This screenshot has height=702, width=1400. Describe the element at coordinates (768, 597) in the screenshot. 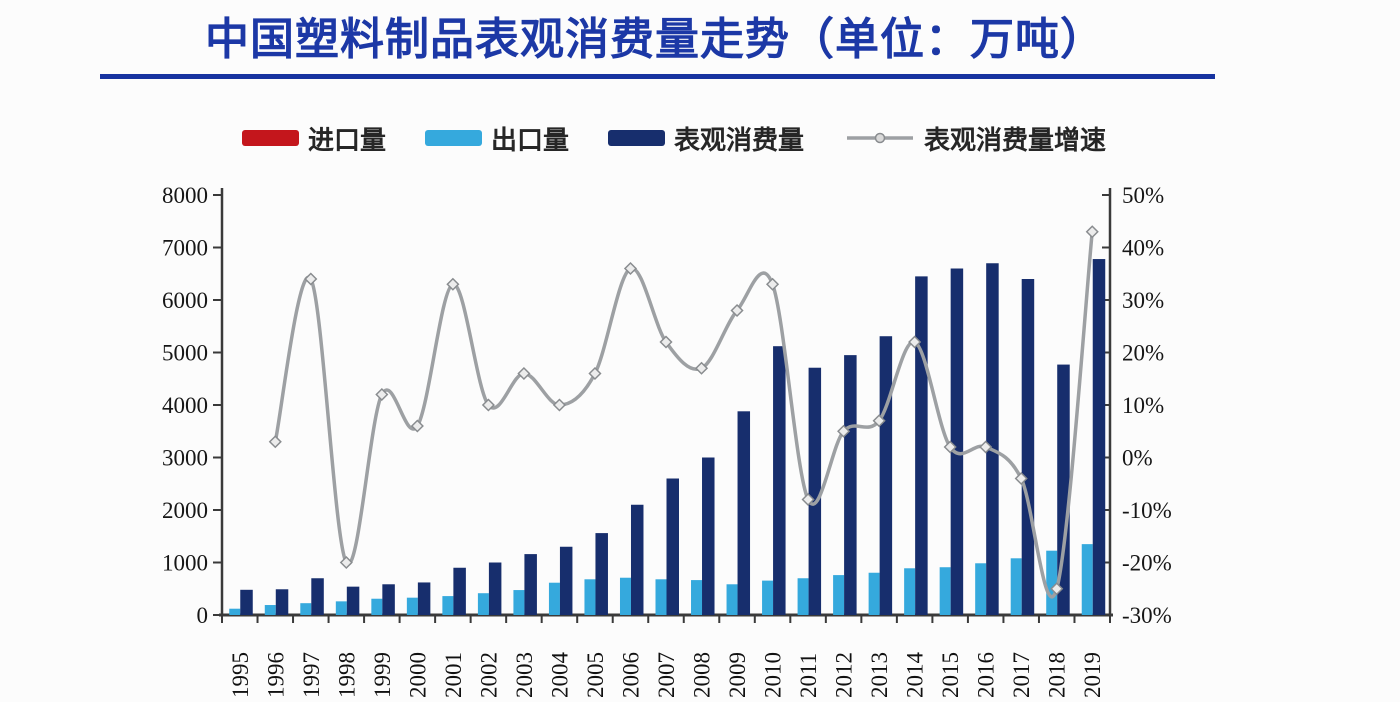

I see `bar-export-2010` at that location.